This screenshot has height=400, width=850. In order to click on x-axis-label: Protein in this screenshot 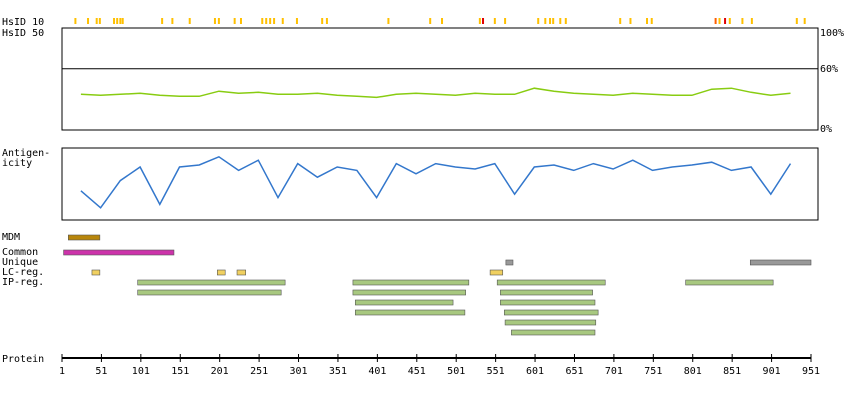, I will do `click(23, 359)`.